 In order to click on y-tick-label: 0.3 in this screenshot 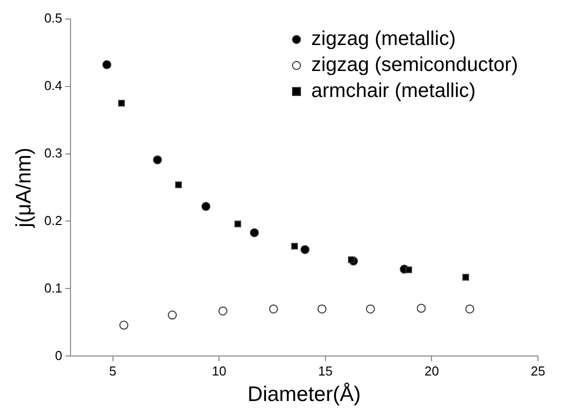, I will do `click(53, 152)`.